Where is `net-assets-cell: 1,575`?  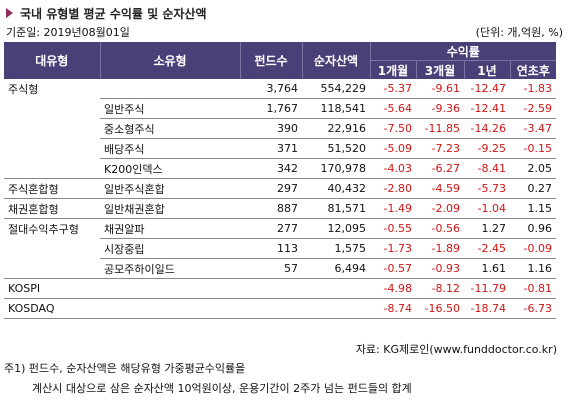 net-assets-cell: 1,575 is located at coordinates (336, 248).